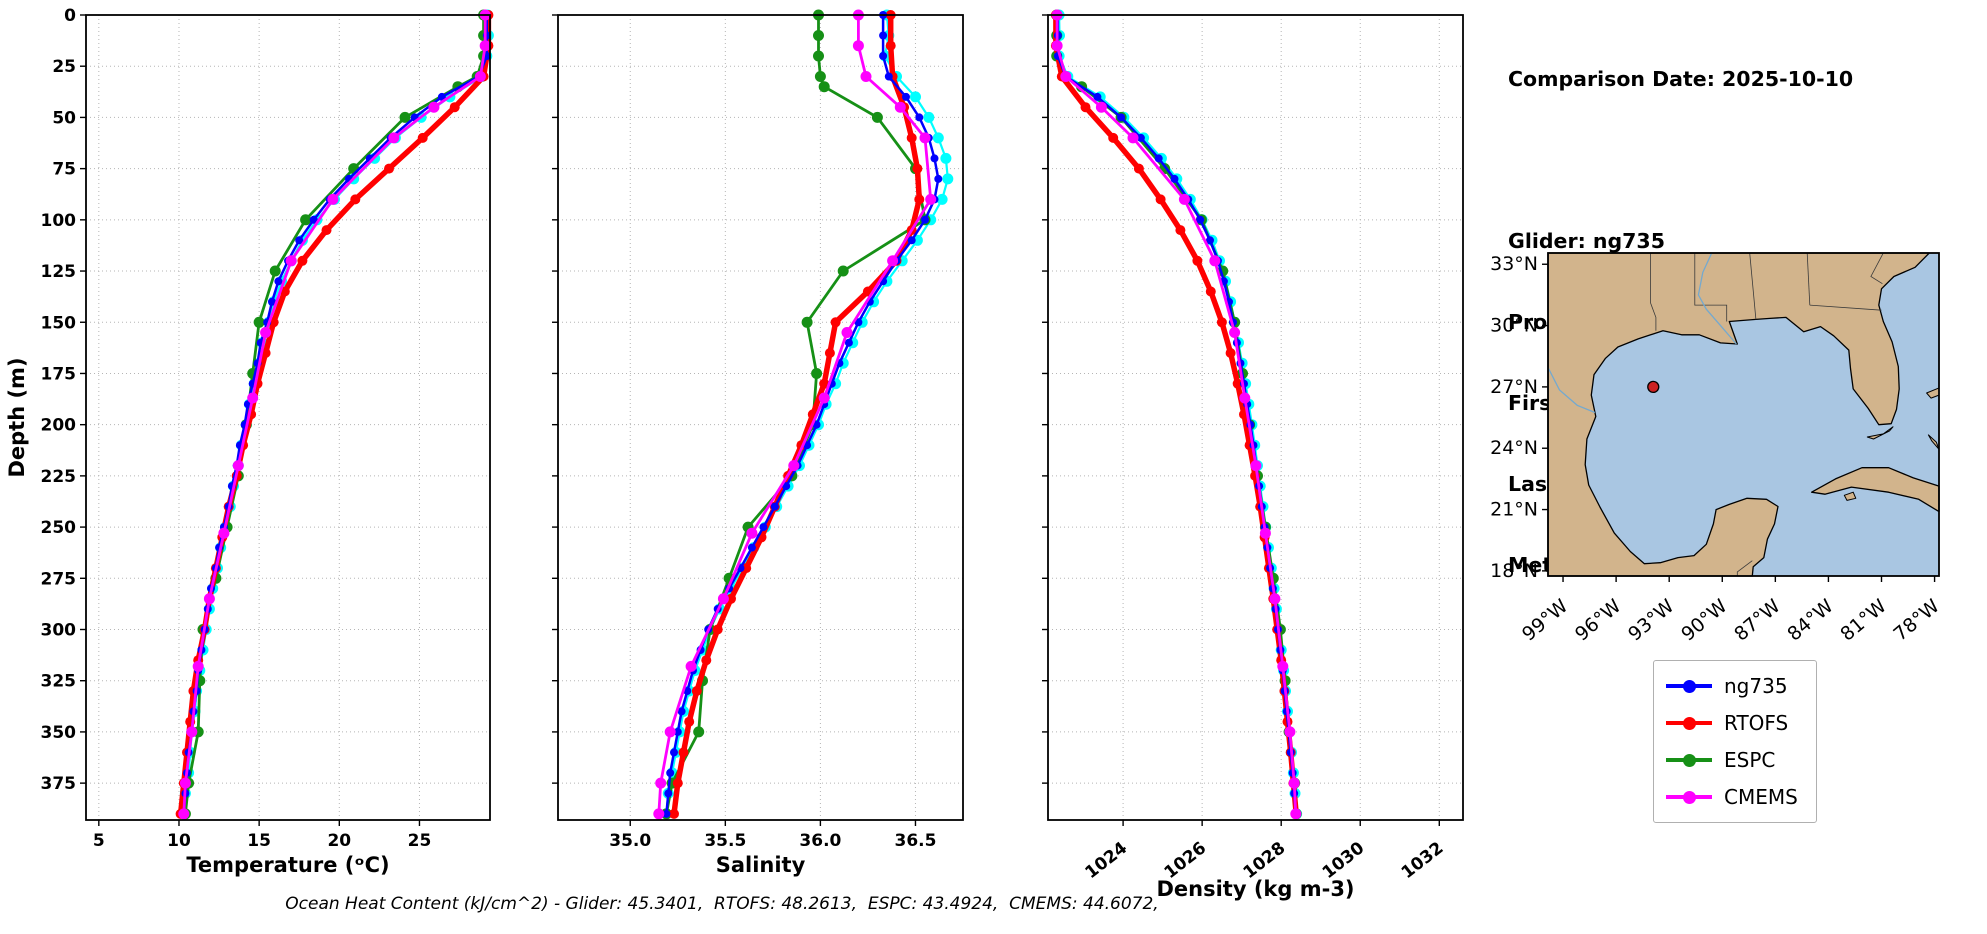 The width and height of the screenshot is (1987, 934). What do you see at coordinates (99, 841) in the screenshot?
I see `svg-text: 5` at bounding box center [99, 841].